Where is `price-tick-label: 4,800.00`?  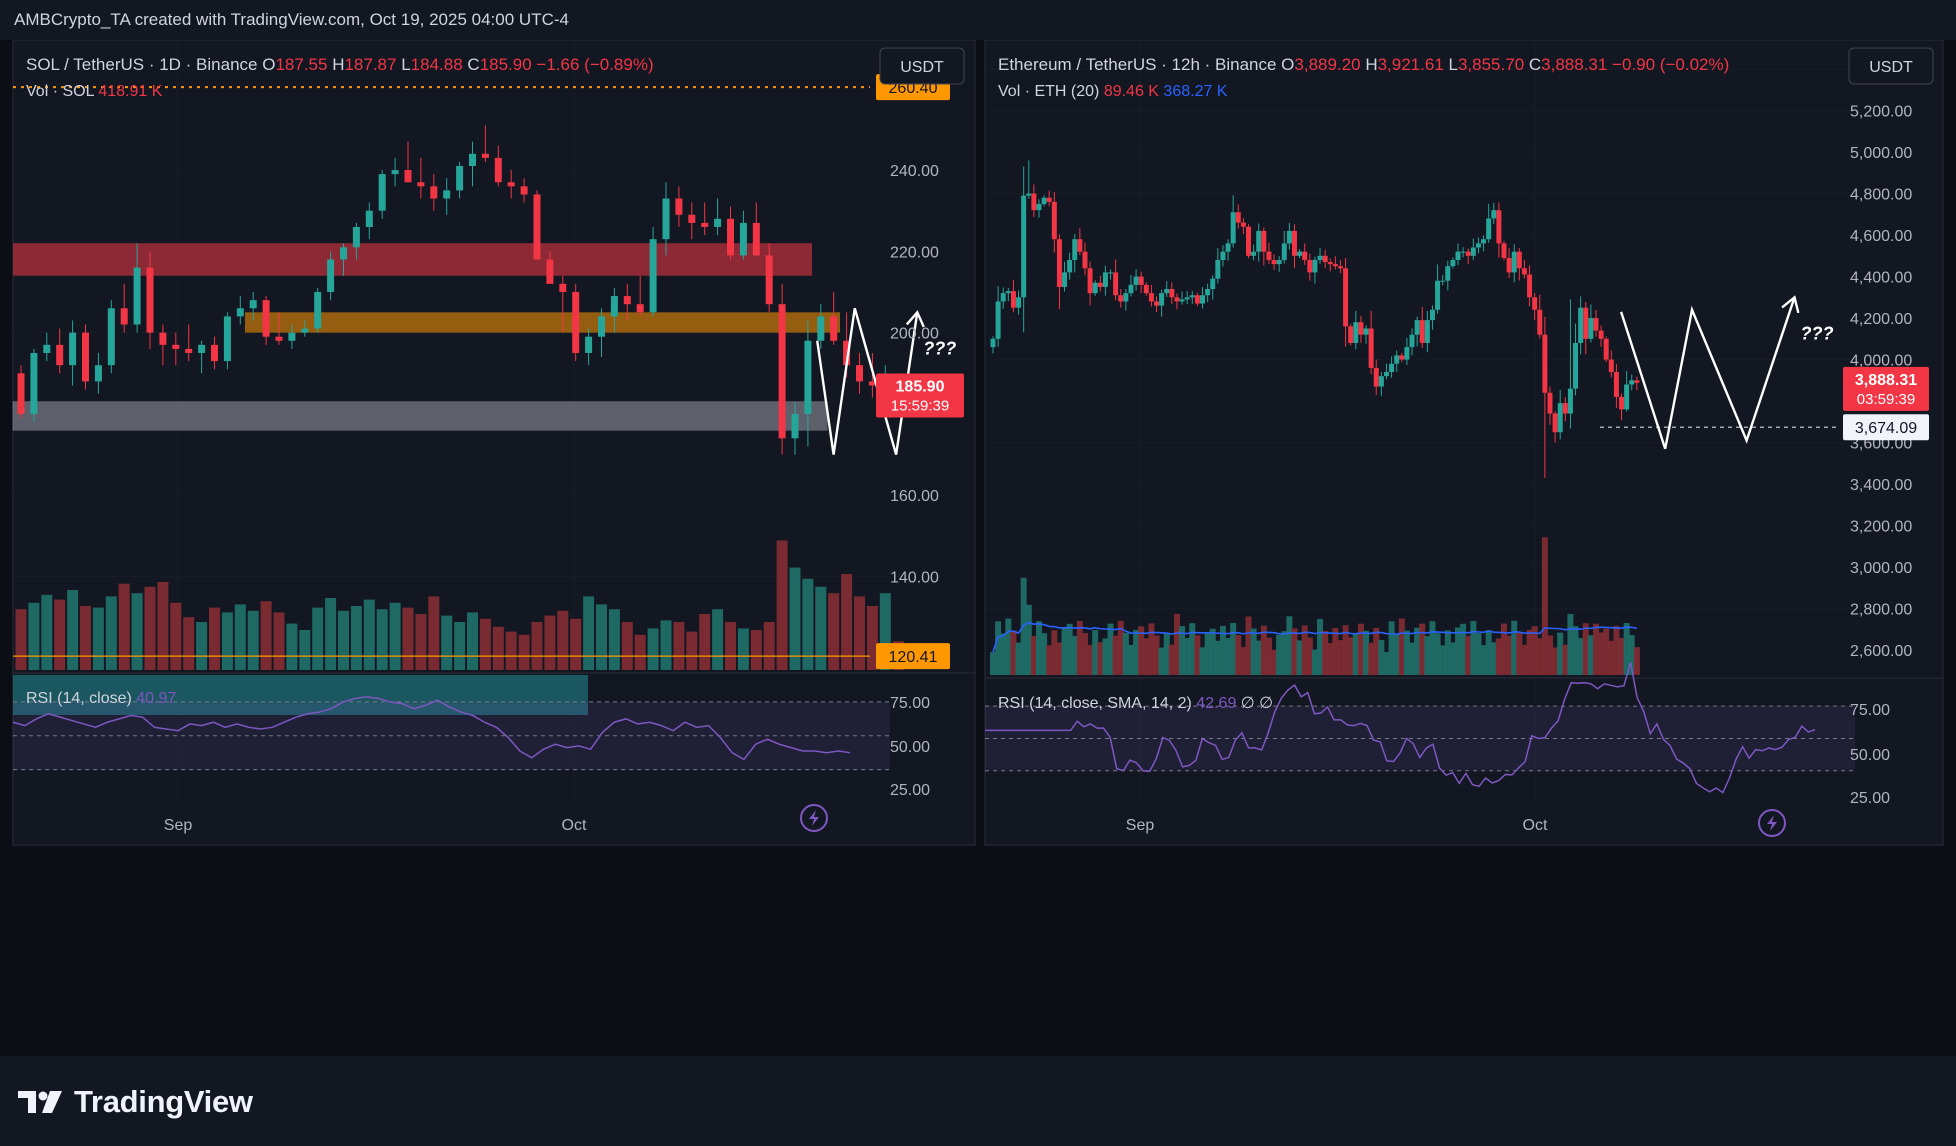 price-tick-label: 4,800.00 is located at coordinates (1881, 195).